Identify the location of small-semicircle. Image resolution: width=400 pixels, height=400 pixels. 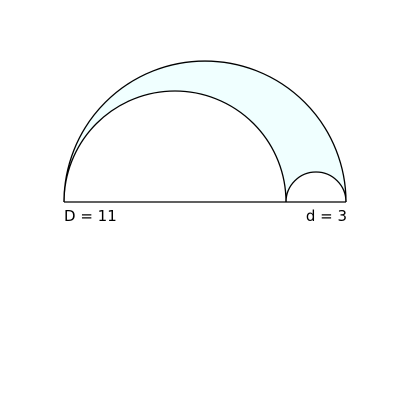
(316, 187).